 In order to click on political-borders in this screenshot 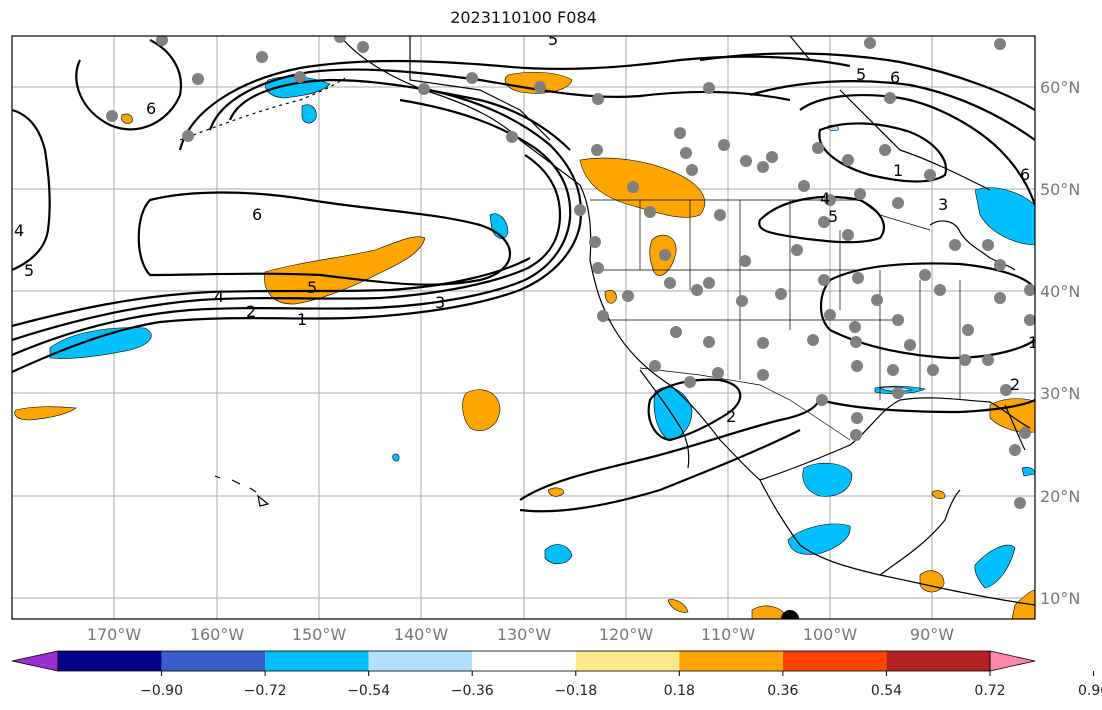, I will do `click(775, 320)`.